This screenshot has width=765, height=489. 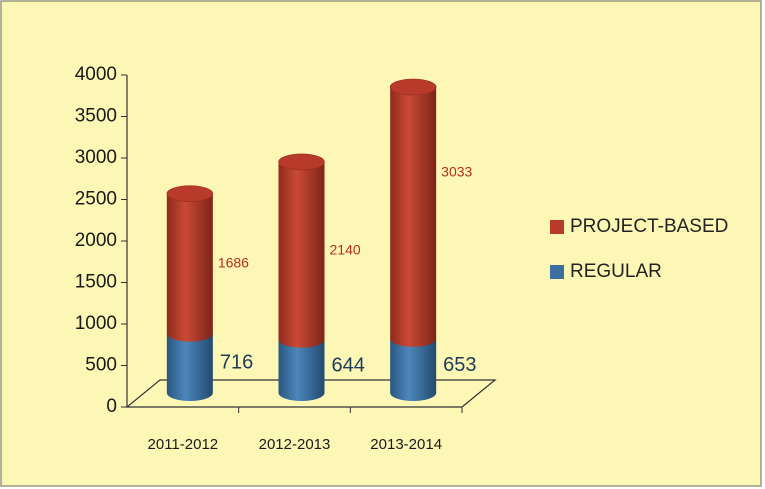 I want to click on legend-label: PROJECT-BASED, so click(x=649, y=226).